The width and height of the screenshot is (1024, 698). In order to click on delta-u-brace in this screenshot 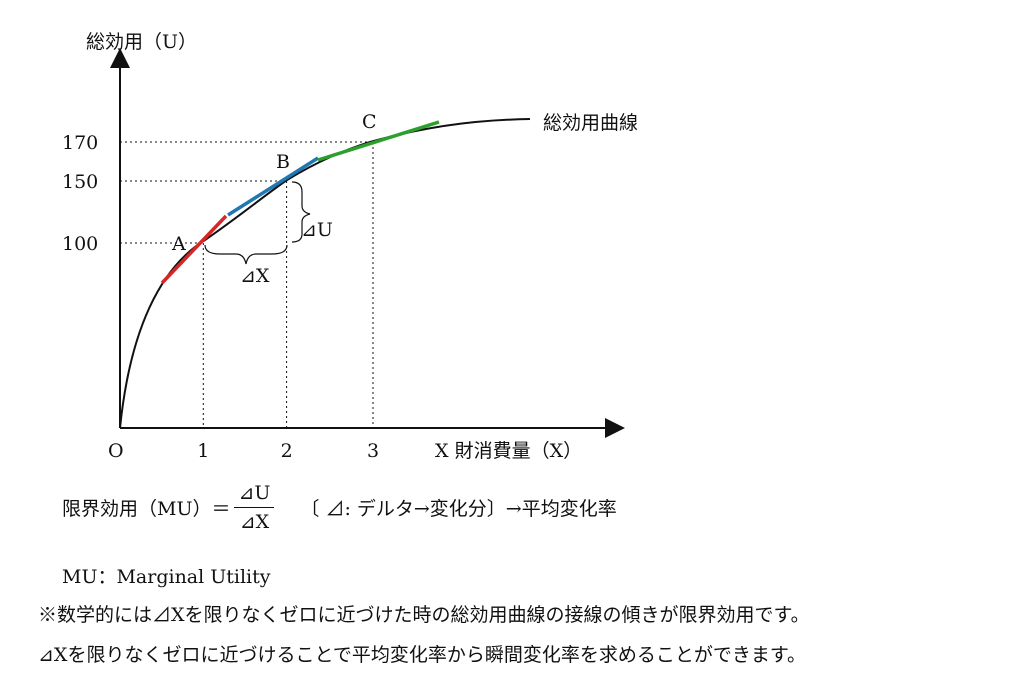, I will do `click(301, 212)`.